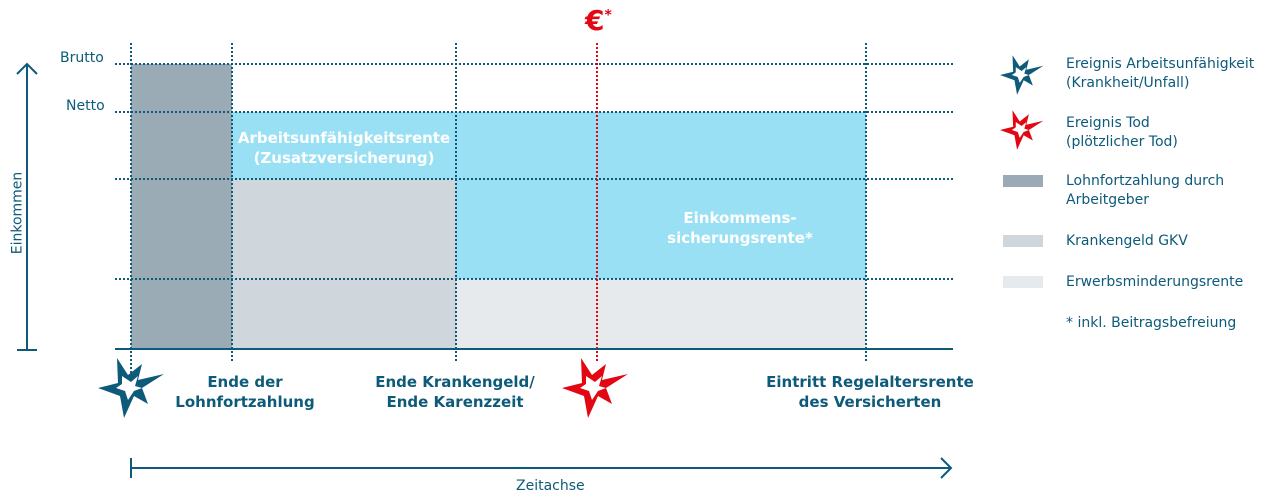 Image resolution: width=1280 pixels, height=499 pixels. I want to click on brutto-line, so click(534, 64).